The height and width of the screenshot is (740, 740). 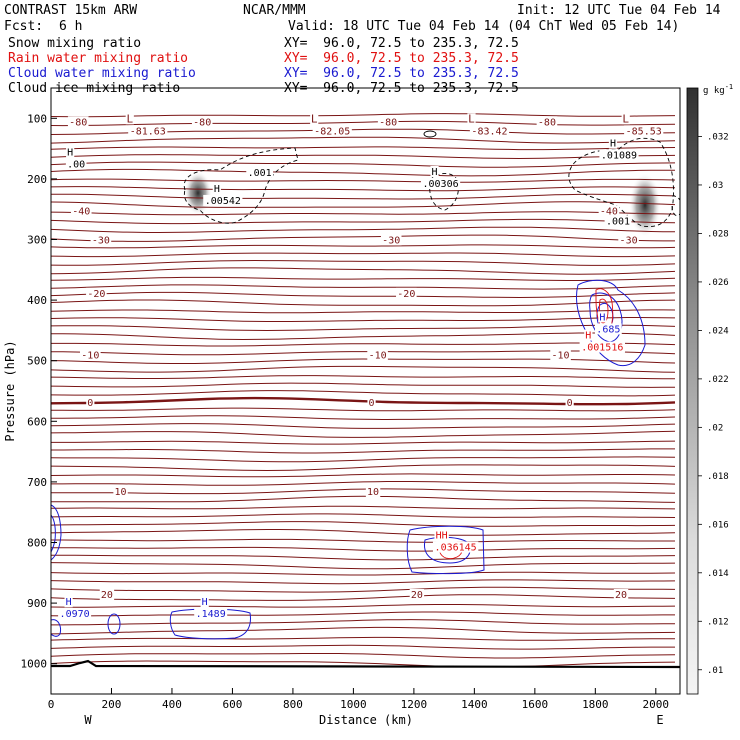 What do you see at coordinates (366, 720) in the screenshot?
I see `x-axis-title: Distance (km)` at bounding box center [366, 720].